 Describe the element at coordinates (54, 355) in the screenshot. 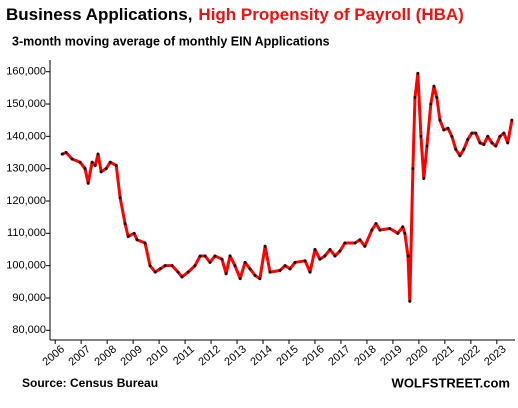

I see `x-tick-label: 2006` at that location.